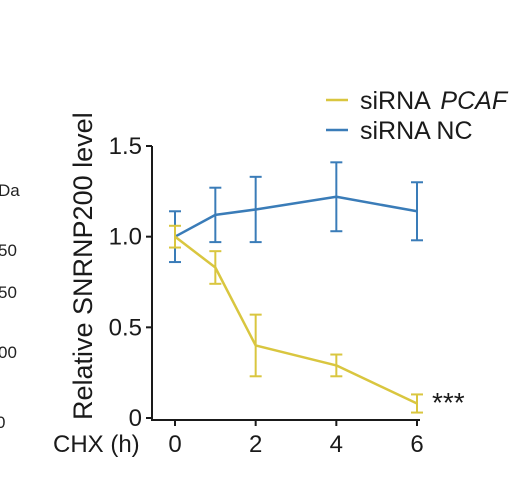  I want to click on left-edge-label: 00, so click(8, 352).